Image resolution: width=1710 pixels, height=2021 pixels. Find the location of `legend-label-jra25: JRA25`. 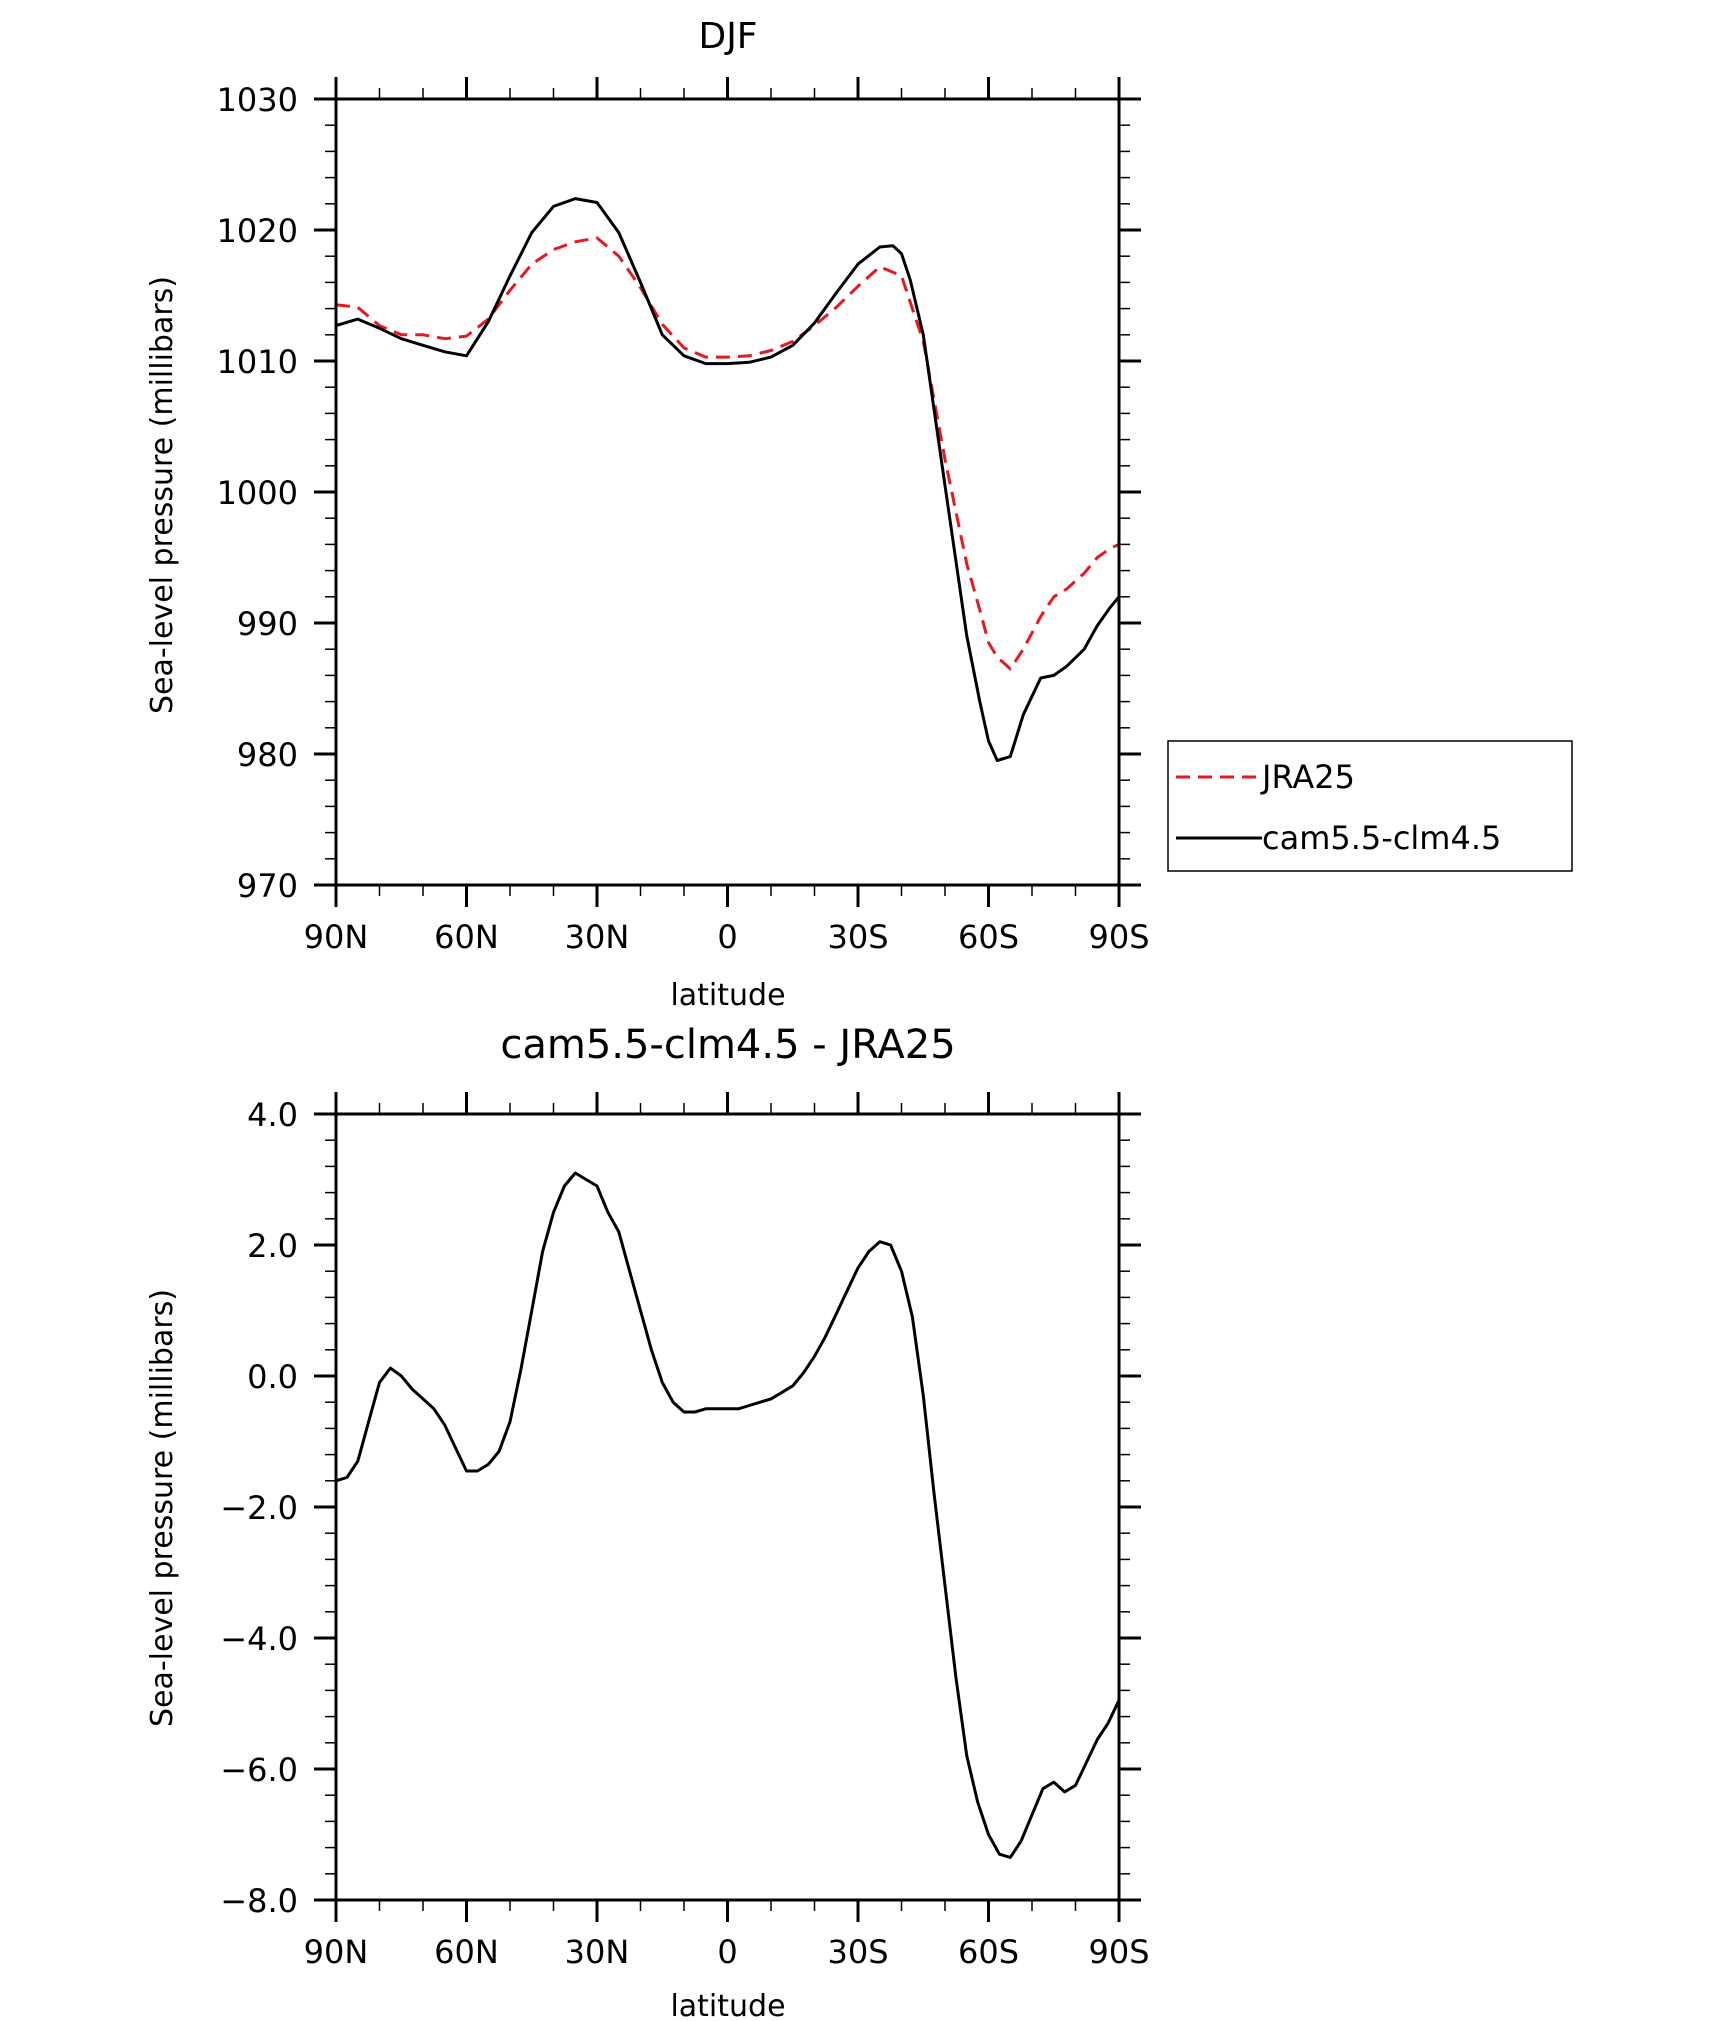

legend-label-jra25: JRA25 is located at coordinates (1307, 777).